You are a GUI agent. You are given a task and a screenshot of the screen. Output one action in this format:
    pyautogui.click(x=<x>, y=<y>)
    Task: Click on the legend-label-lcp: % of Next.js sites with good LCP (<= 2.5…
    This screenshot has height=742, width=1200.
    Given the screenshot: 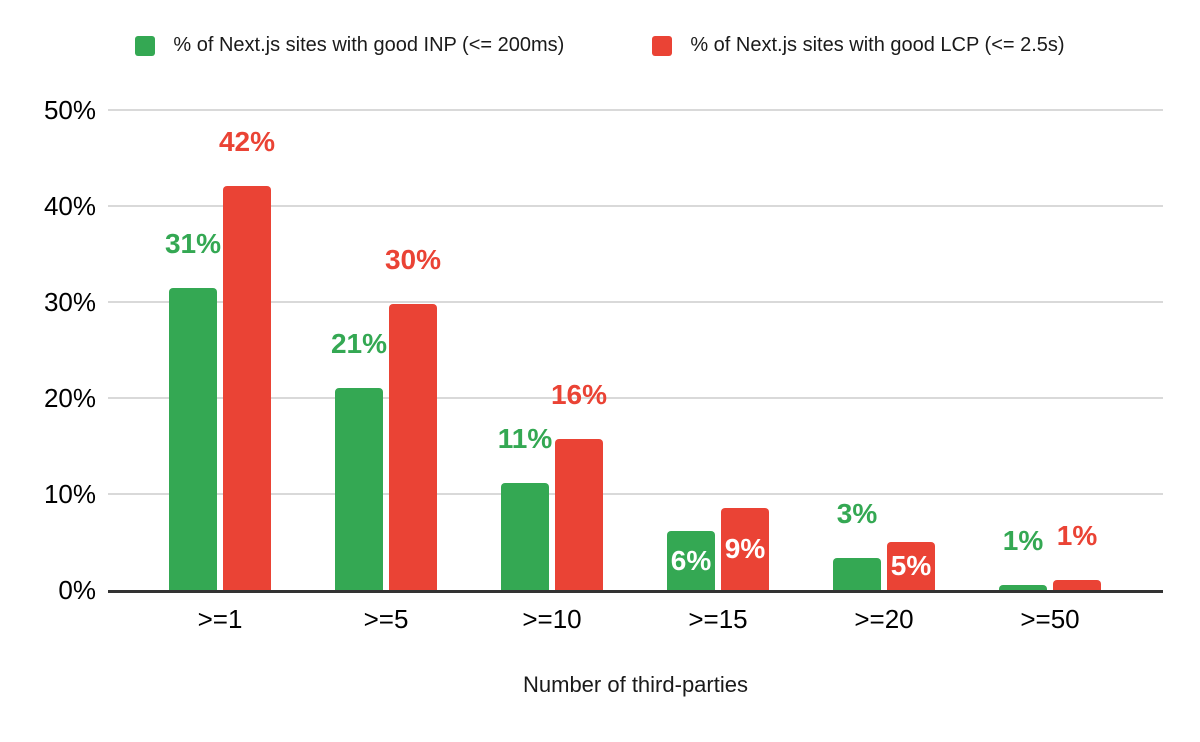 What is the action you would take?
    pyautogui.click(x=877, y=45)
    